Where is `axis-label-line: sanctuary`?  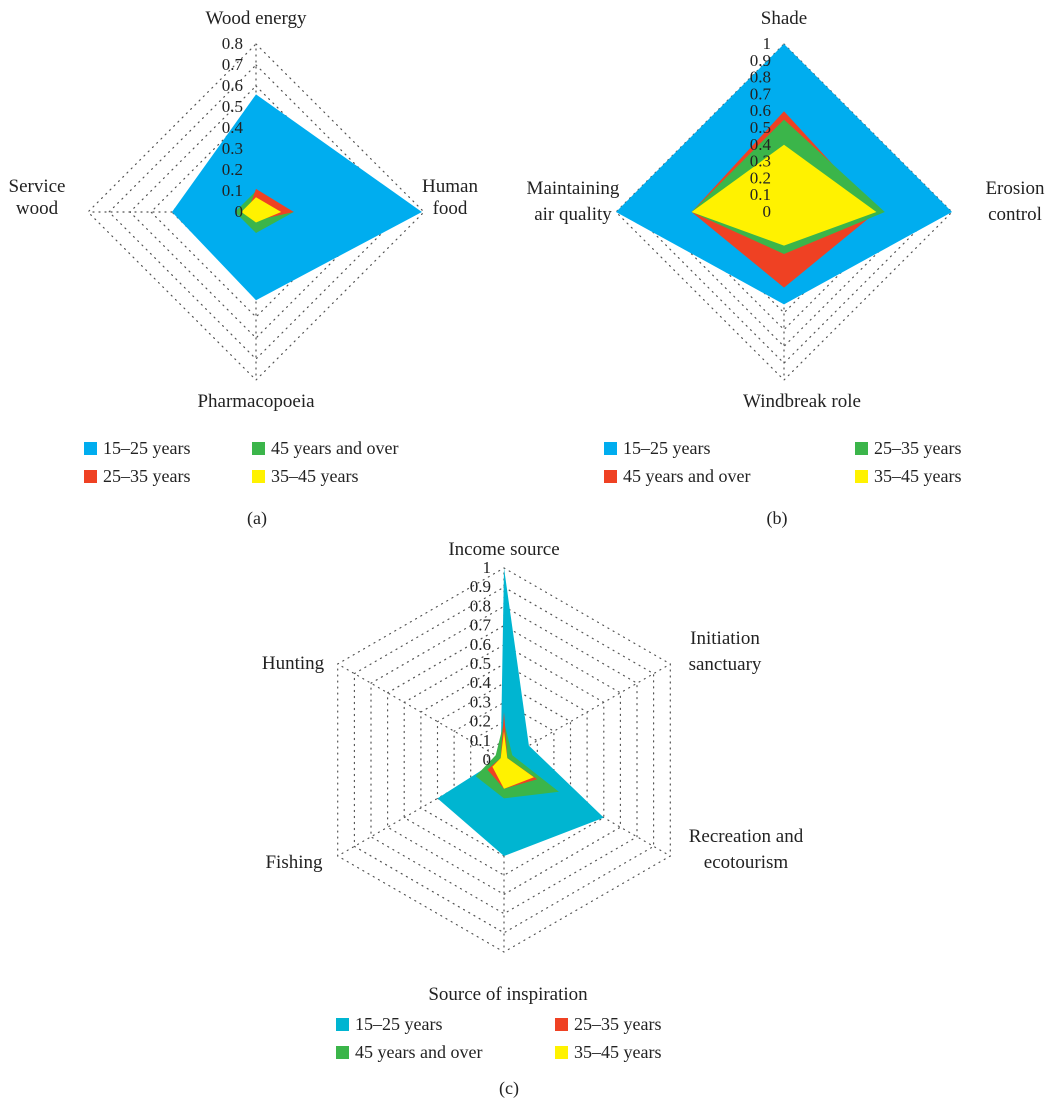
axis-label-line: sanctuary is located at coordinates (725, 664).